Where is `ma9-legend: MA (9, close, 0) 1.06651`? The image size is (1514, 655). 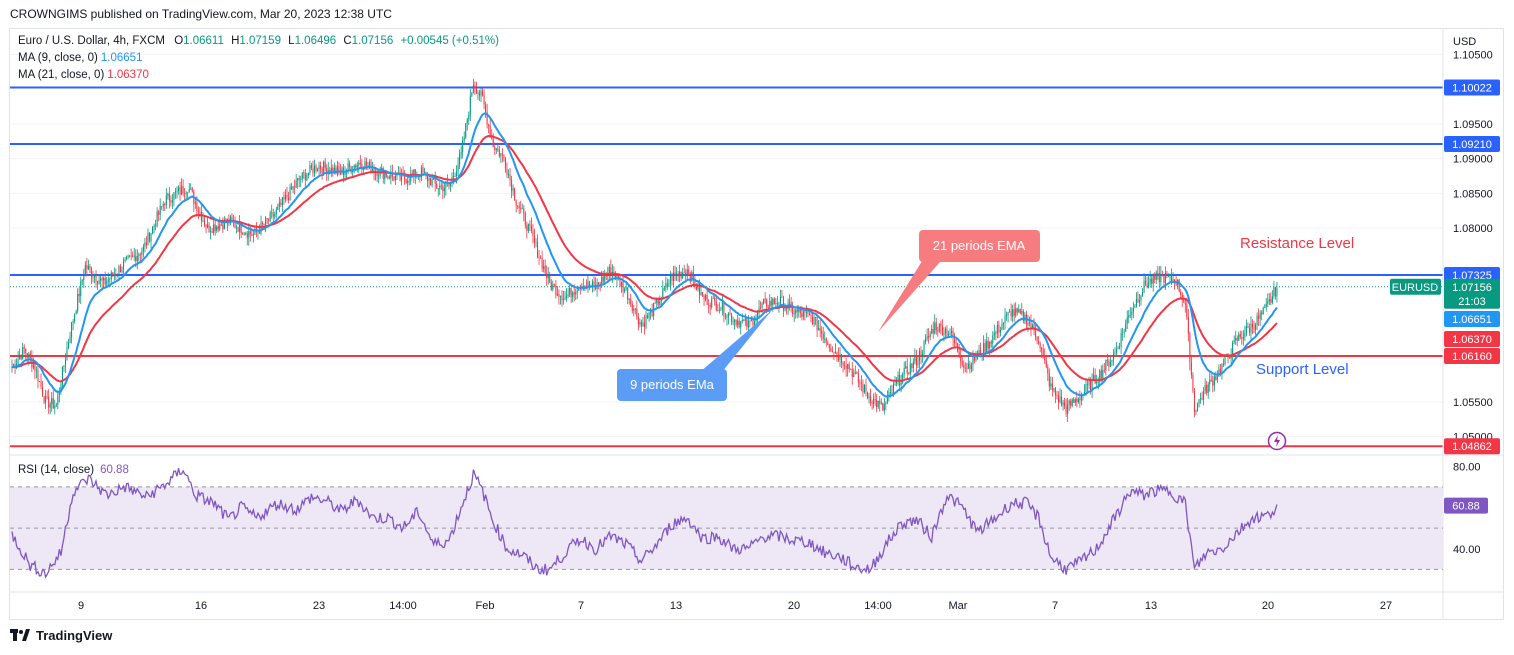 ma9-legend: MA (9, close, 0) 1.06651 is located at coordinates (80, 58).